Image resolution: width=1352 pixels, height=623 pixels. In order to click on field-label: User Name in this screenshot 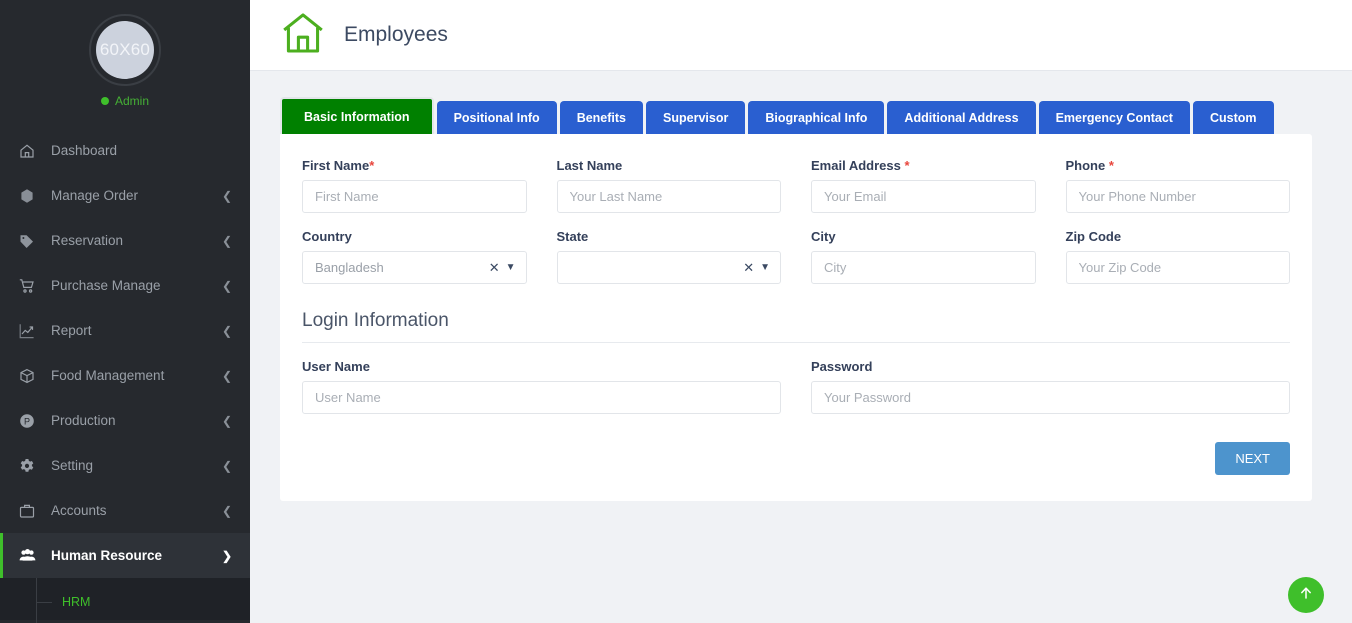, I will do `click(336, 366)`.